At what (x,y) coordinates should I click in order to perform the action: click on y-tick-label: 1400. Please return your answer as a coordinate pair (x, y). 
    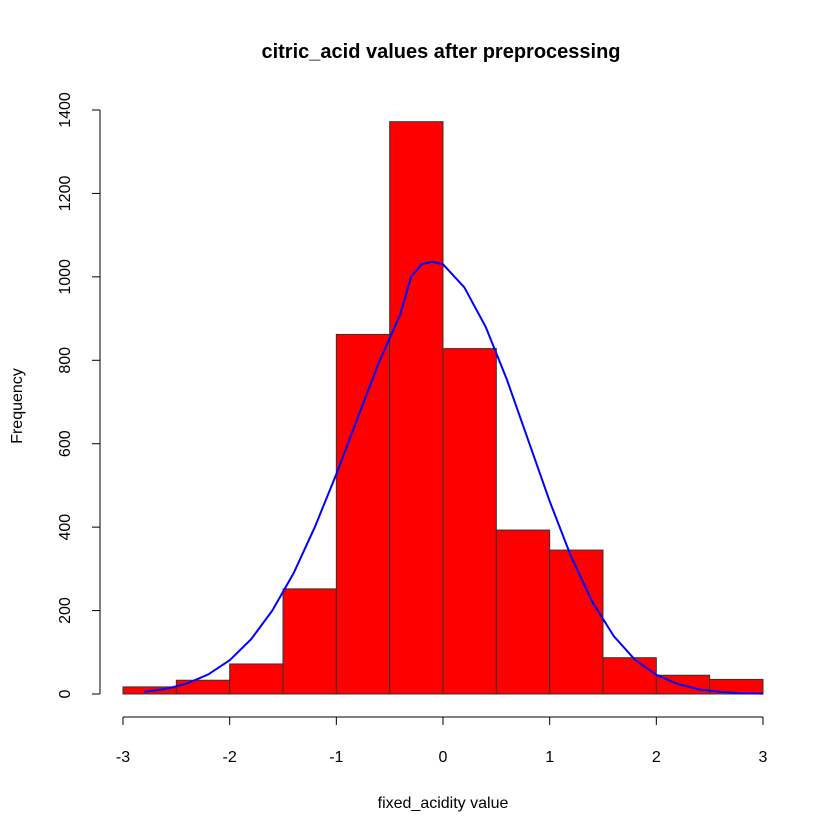
    Looking at the image, I should click on (65, 110).